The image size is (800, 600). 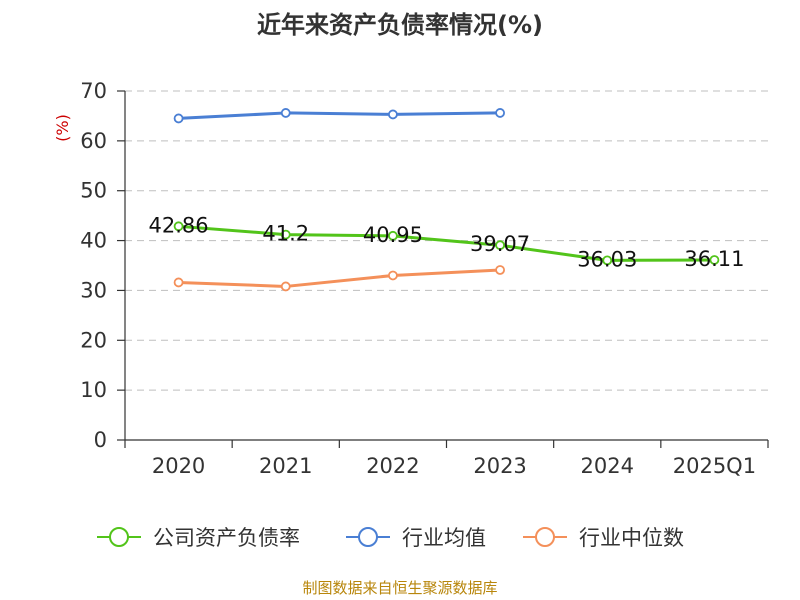 I want to click on y-tick-label: 10, so click(x=93, y=390).